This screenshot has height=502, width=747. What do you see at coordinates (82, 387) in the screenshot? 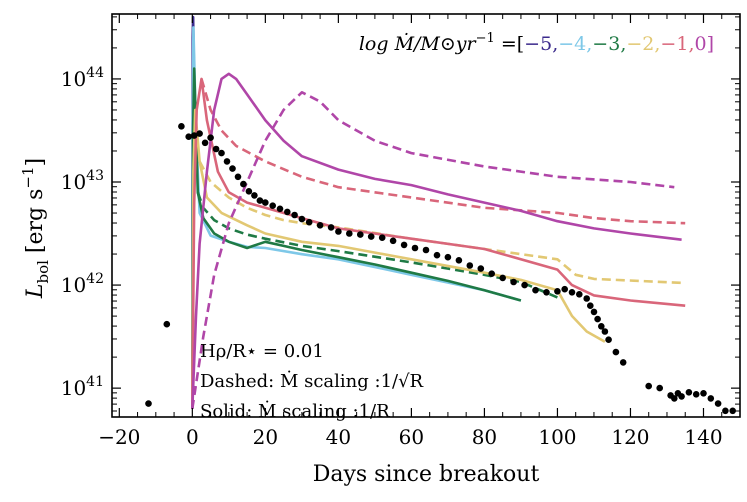
I see `y-tick-label: 1041` at bounding box center [82, 387].